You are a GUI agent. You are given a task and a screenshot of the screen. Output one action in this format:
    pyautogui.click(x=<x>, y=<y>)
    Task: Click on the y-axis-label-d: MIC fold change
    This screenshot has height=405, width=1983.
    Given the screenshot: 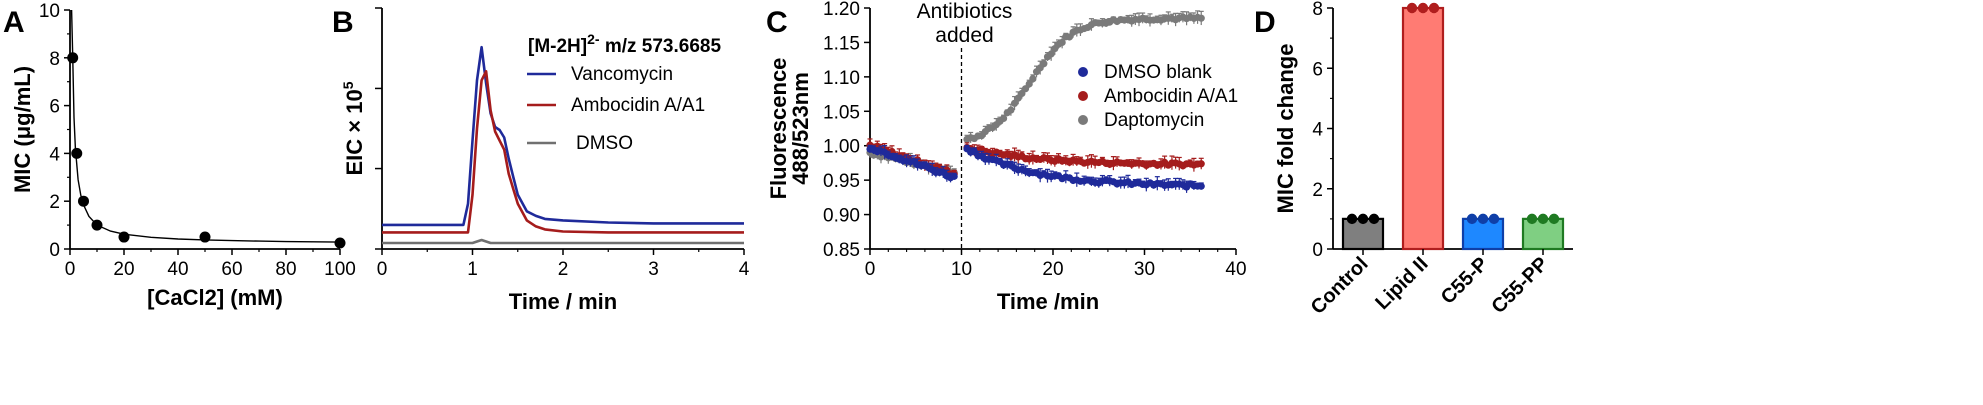 What is the action you would take?
    pyautogui.click(x=1285, y=129)
    